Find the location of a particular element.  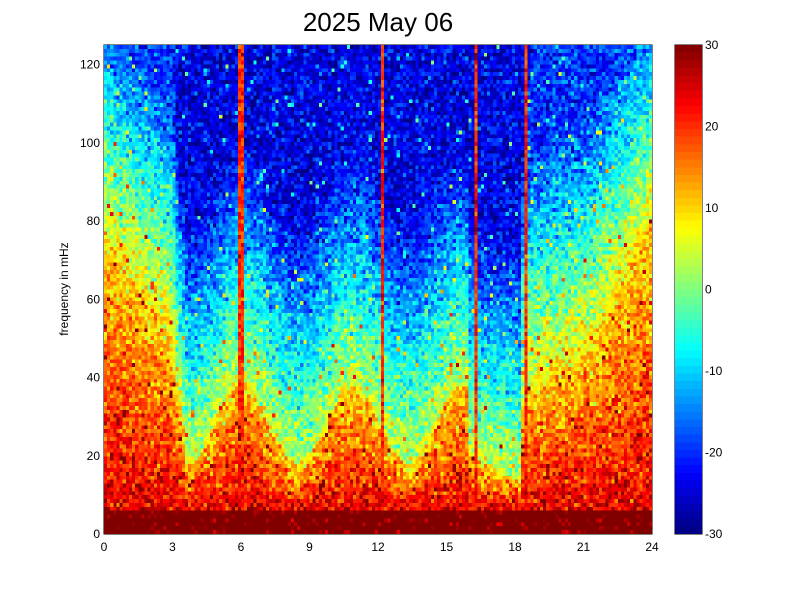

x-tick-label: 0 is located at coordinates (104, 547).